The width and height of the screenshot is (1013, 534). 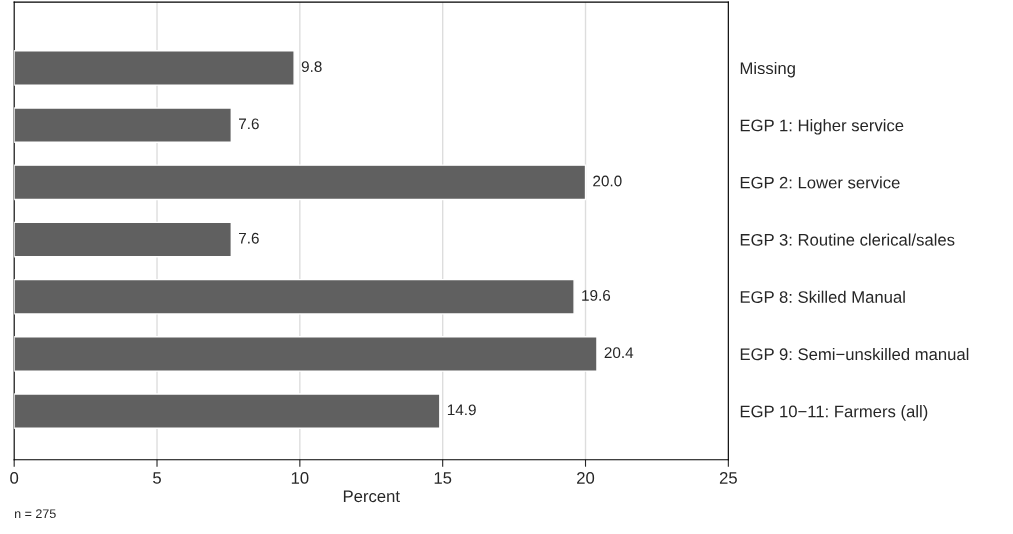 I want to click on y-tick-label: EGP 2: Lower service, so click(x=820, y=182).